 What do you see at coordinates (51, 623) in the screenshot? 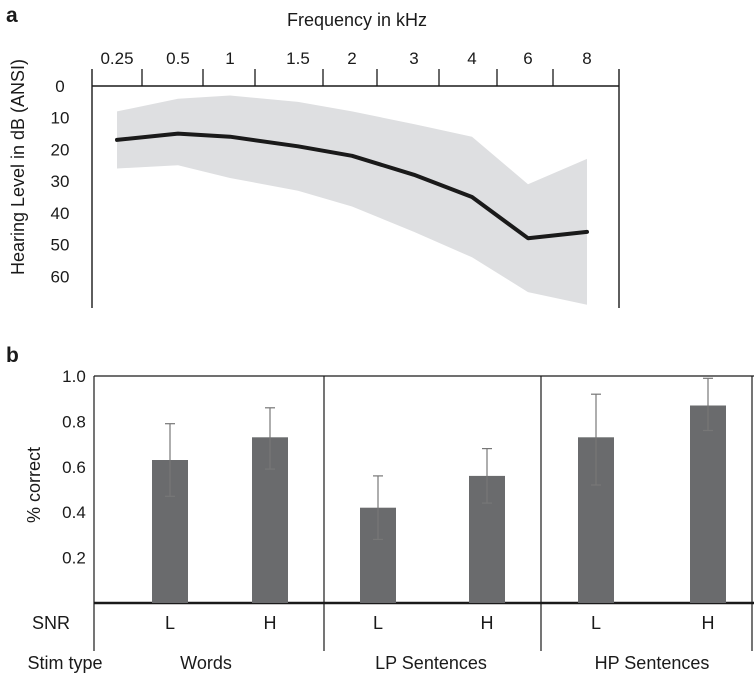
I see `snr-row-label: SNR` at bounding box center [51, 623].